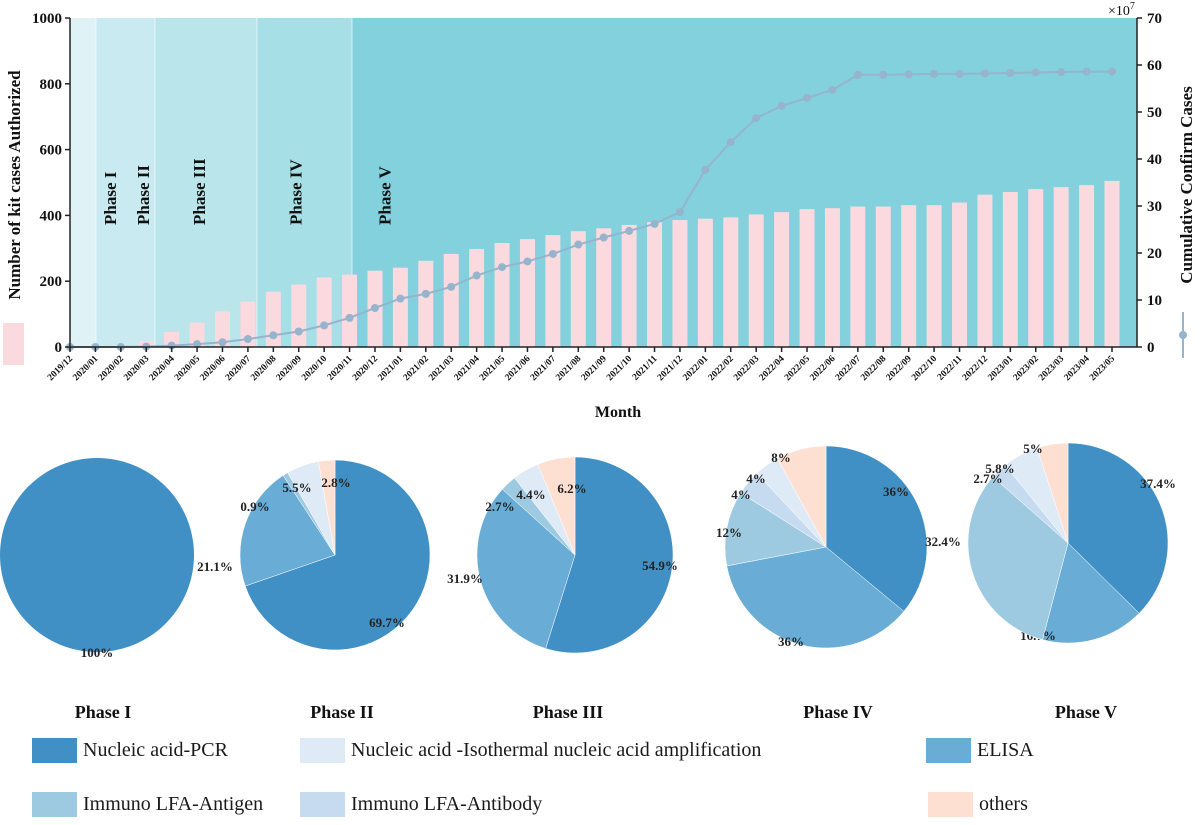 The width and height of the screenshot is (1200, 825). Describe the element at coordinates (772, 368) in the screenshot. I see `x-tick-label: 2022/04` at that location.